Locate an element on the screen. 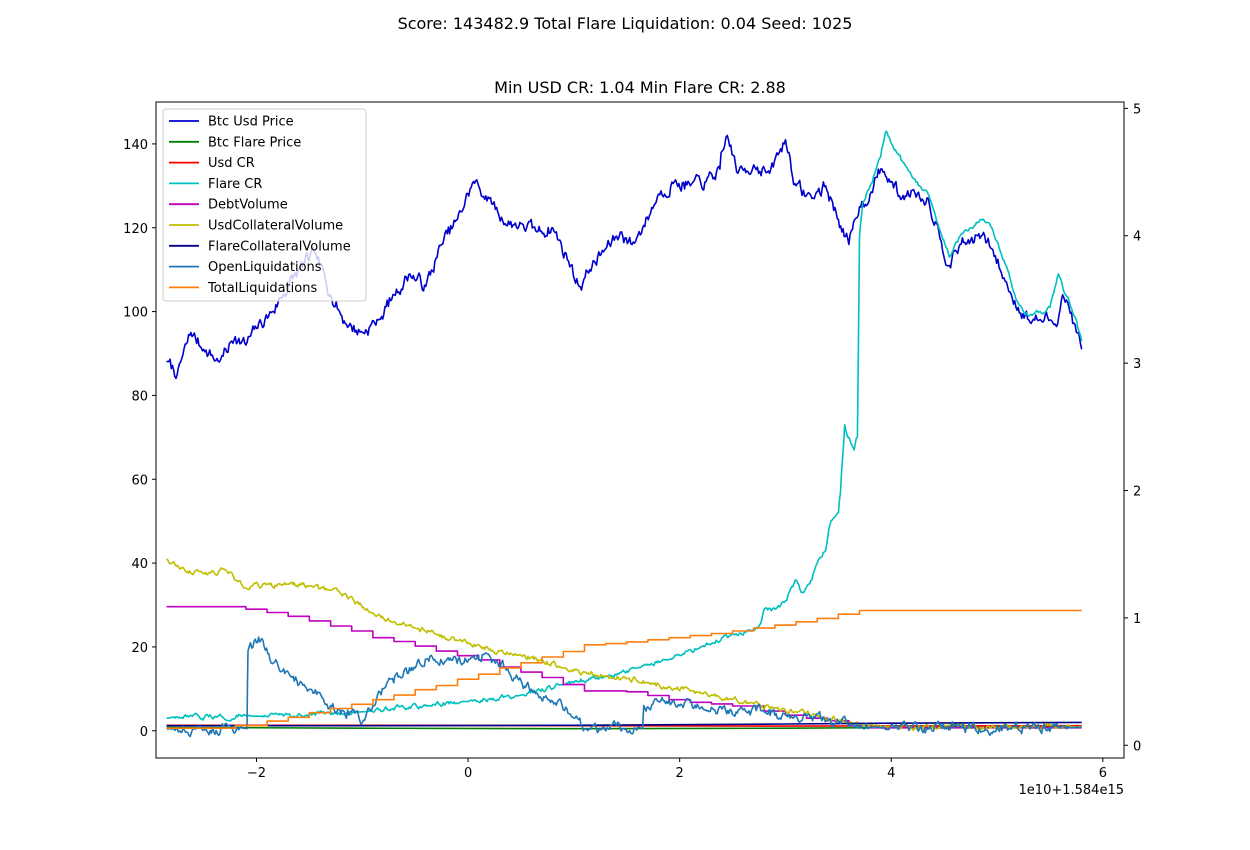 The width and height of the screenshot is (1250, 850). chart-title: Min USD CR: 1.04 Min Flare CR: 2.88 is located at coordinates (640, 87).